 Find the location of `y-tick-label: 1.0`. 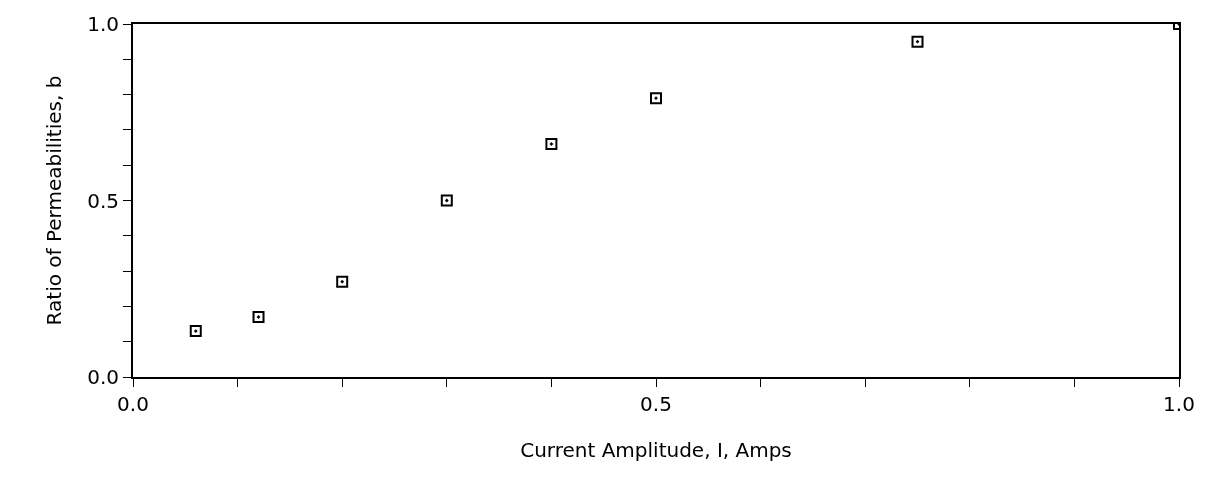

y-tick-label: 1.0 is located at coordinates (103, 24).